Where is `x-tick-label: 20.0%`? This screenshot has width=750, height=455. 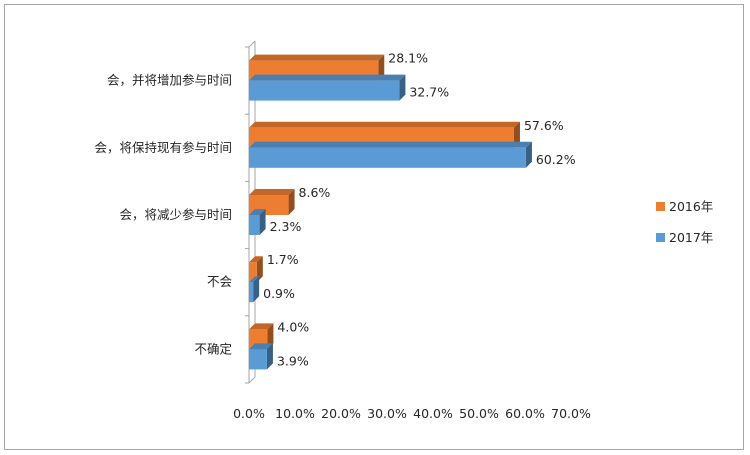 x-tick-label: 20.0% is located at coordinates (341, 413).